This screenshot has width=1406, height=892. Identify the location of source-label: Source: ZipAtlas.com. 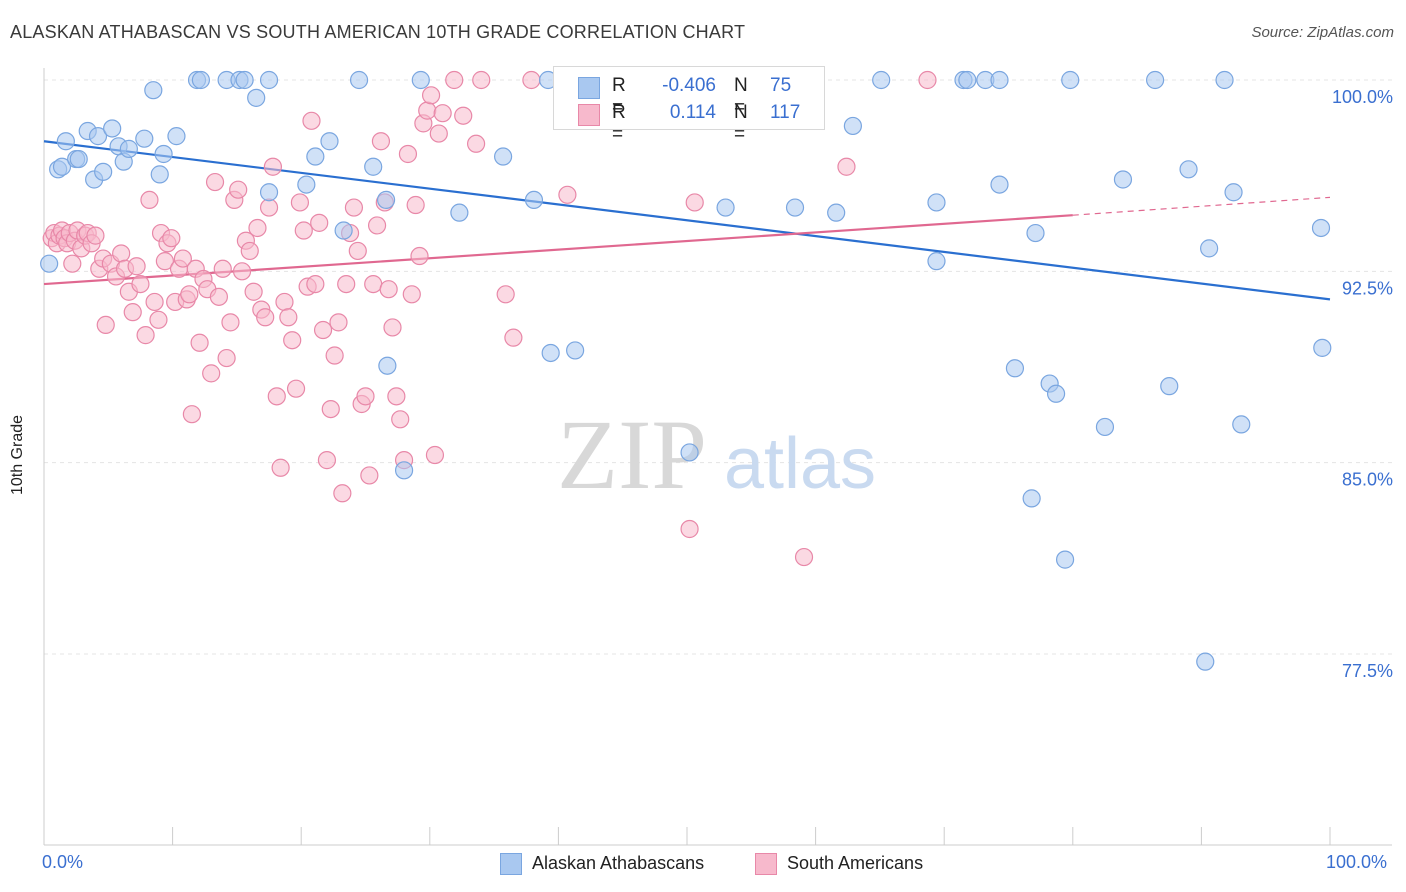
(1322, 32).